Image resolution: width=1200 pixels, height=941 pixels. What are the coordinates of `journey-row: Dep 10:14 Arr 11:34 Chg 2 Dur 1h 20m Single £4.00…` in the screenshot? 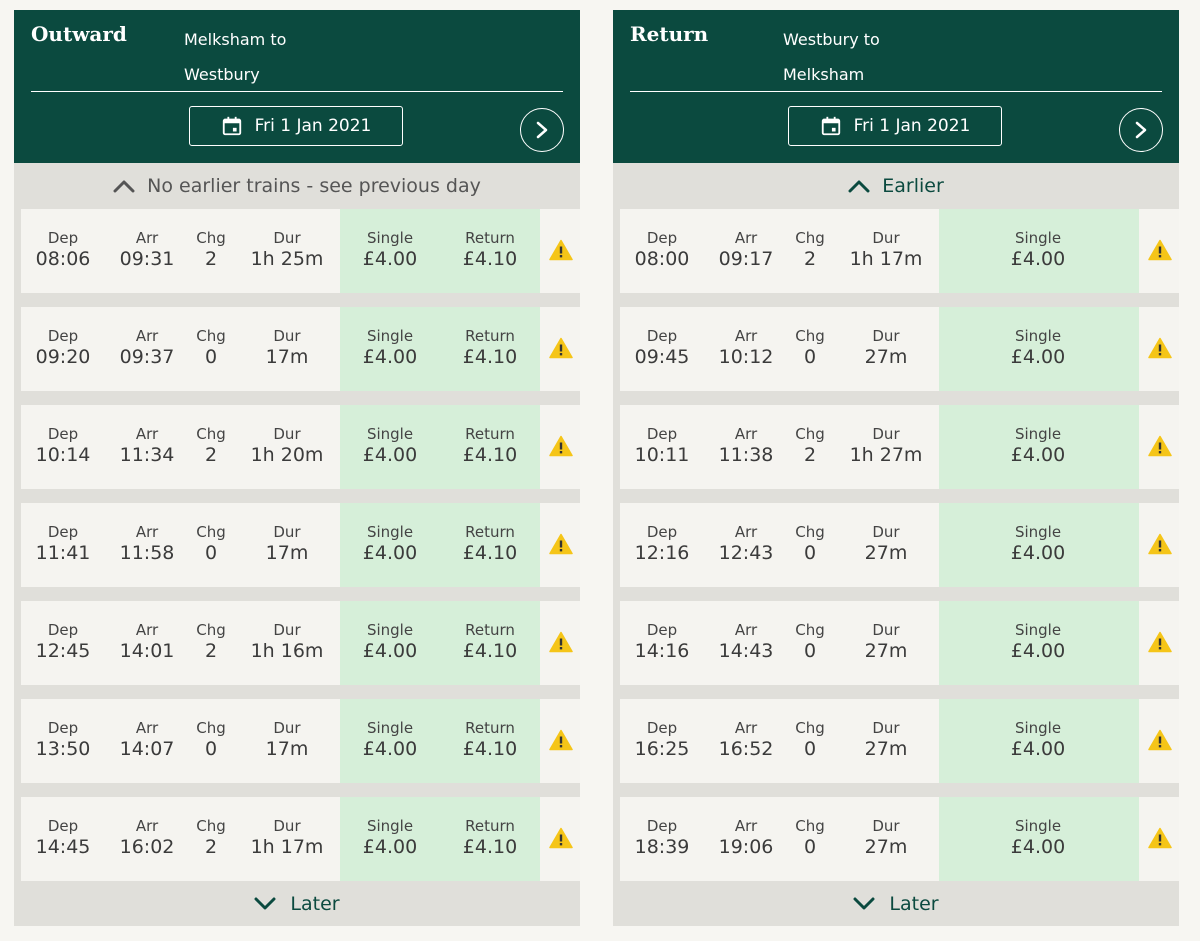 It's located at (300, 447).